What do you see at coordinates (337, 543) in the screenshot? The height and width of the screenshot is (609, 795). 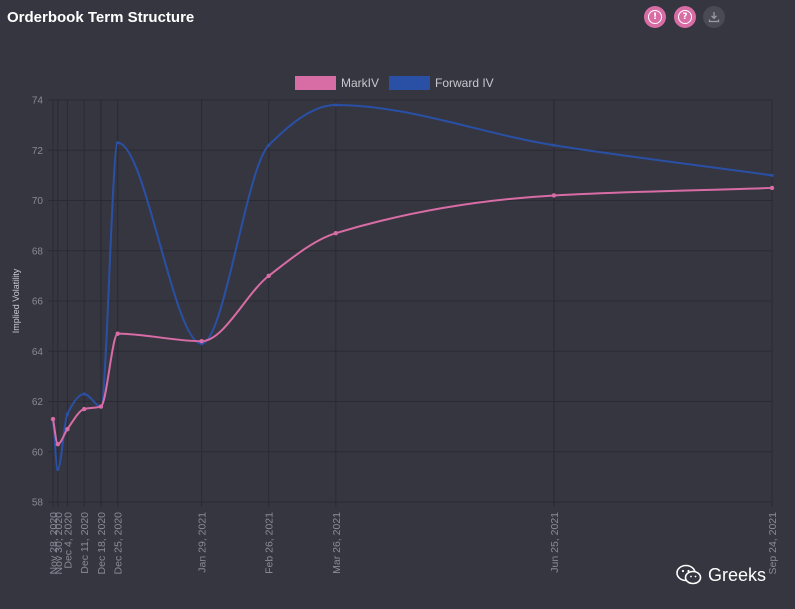 I see `x-tick-label: Mar 26, 2021` at bounding box center [337, 543].